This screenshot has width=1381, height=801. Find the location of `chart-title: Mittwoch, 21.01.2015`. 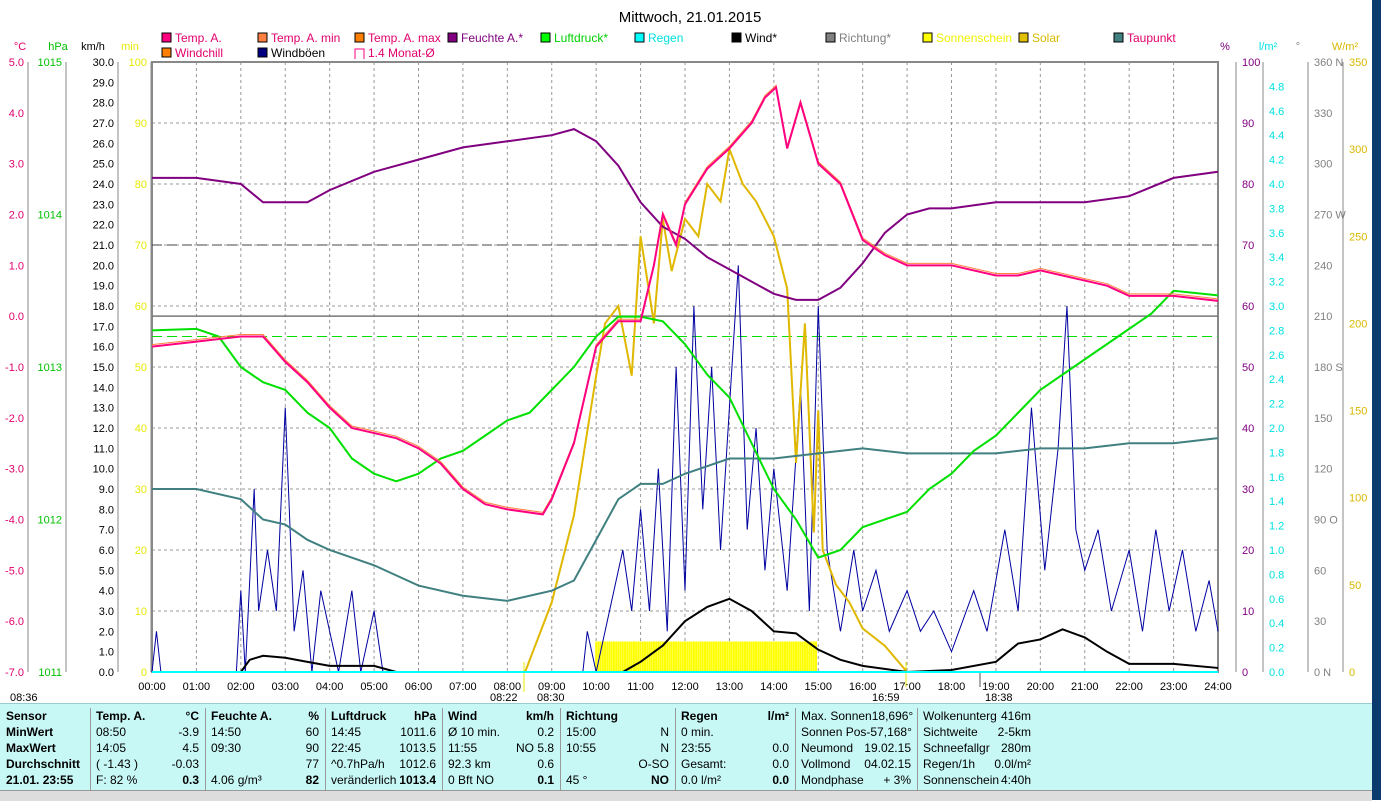

chart-title: Mittwoch, 21.01.2015 is located at coordinates (690, 17).